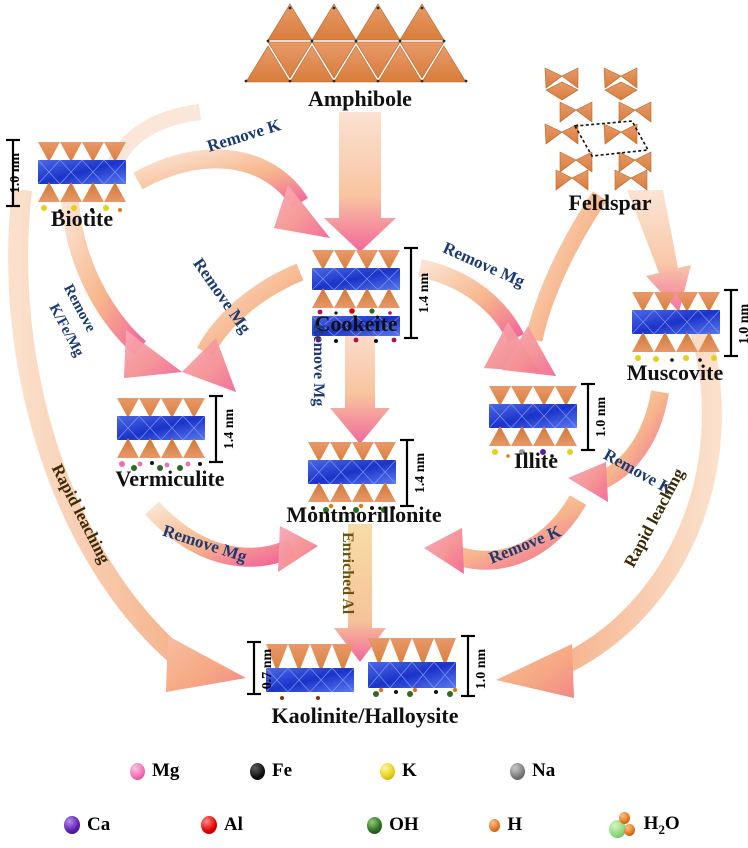 The width and height of the screenshot is (748, 848). I want to click on dim-vermiculite: 1.4 nm, so click(229, 429).